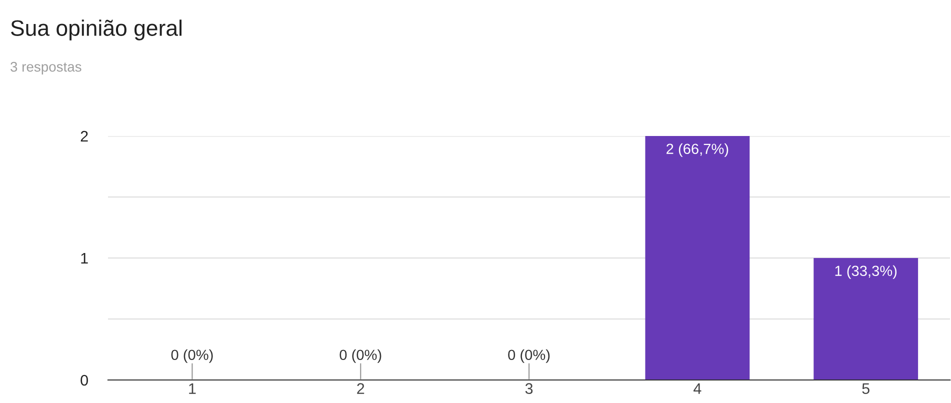 Image resolution: width=951 pixels, height=403 pixels. What do you see at coordinates (360, 388) in the screenshot?
I see `x-tick-label: 2` at bounding box center [360, 388].